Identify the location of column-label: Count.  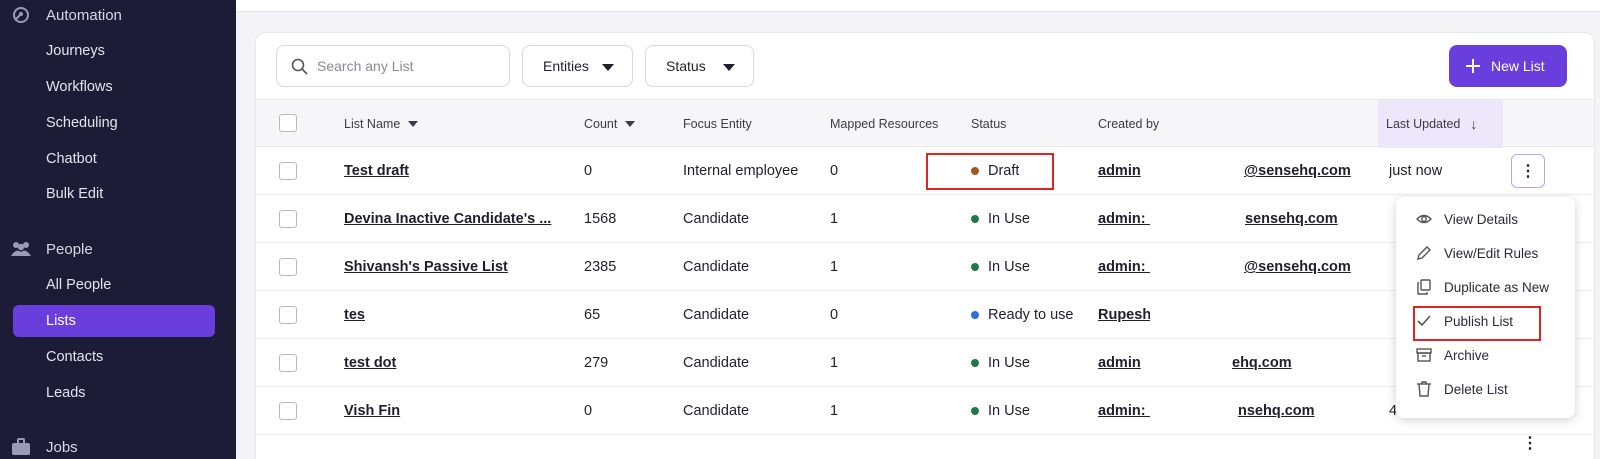
(601, 124).